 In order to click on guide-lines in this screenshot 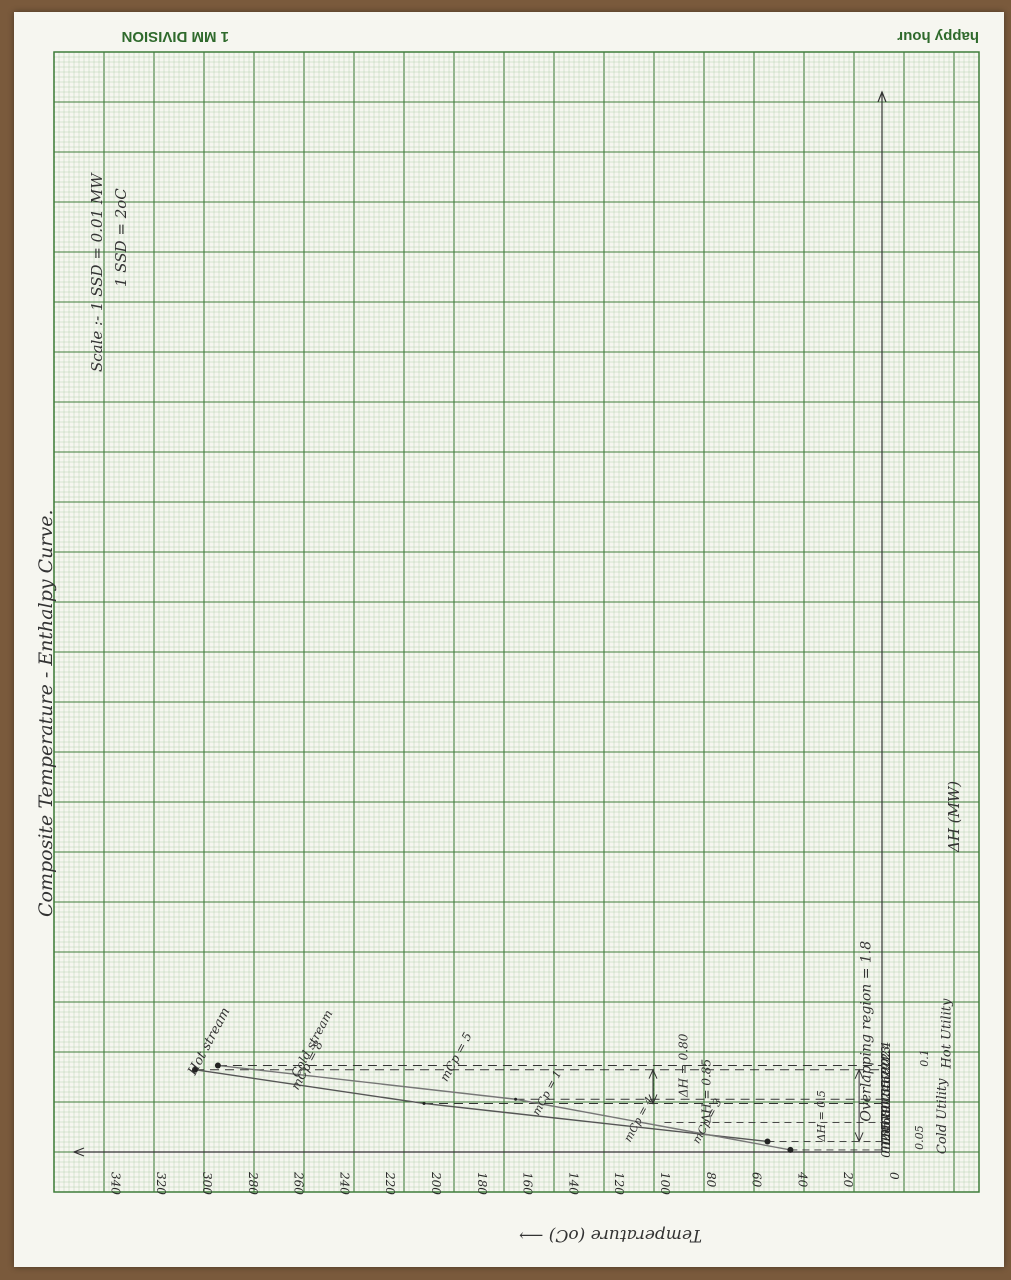, I will do `click(538, 1107)`.